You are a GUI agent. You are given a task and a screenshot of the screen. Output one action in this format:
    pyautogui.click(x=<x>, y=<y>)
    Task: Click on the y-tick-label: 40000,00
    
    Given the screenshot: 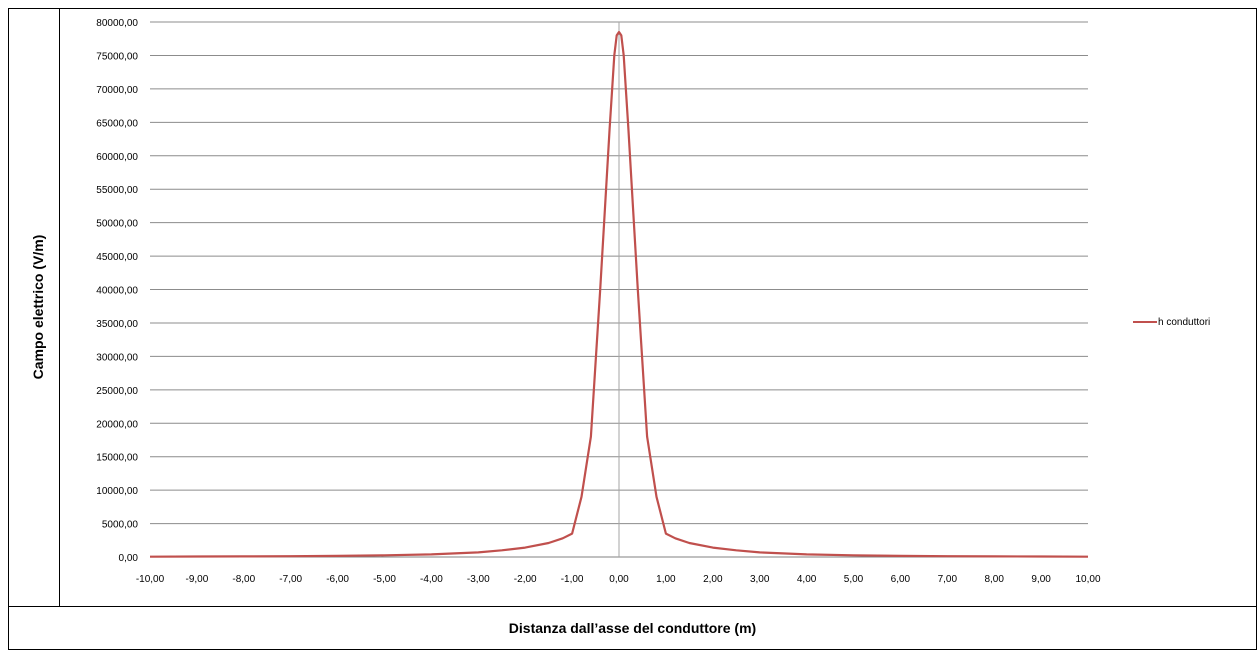 What is the action you would take?
    pyautogui.click(x=117, y=291)
    